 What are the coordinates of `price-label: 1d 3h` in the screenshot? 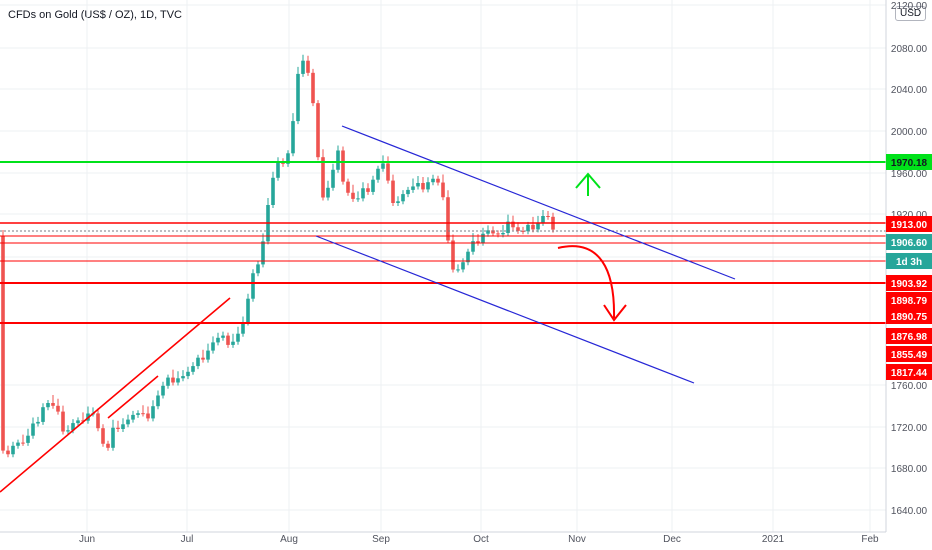 It's located at (909, 262).